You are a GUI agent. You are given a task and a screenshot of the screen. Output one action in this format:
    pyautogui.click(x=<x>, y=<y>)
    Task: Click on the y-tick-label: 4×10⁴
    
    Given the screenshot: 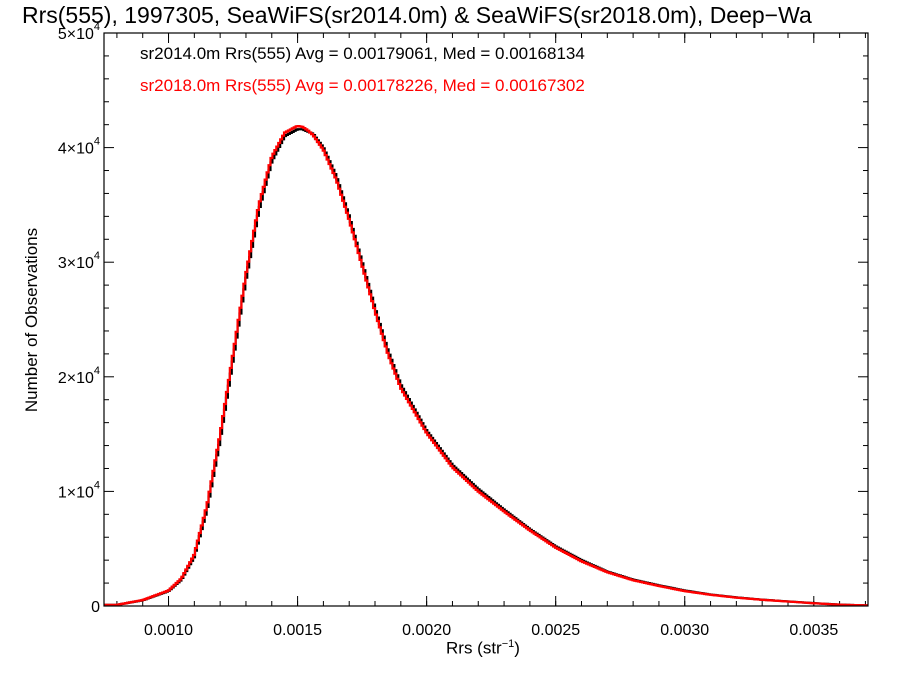 What is the action you would take?
    pyautogui.click(x=79, y=147)
    